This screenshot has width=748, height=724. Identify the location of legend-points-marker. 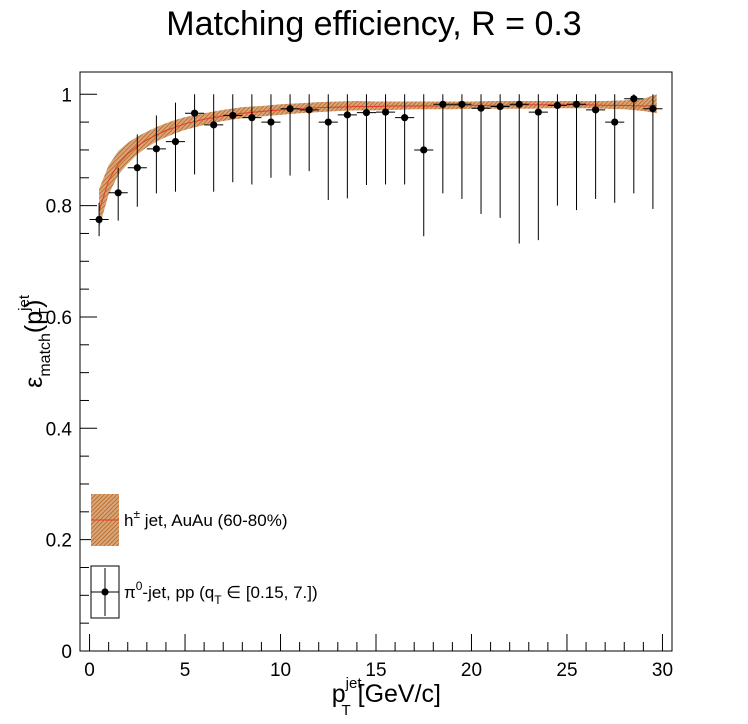
(105, 592).